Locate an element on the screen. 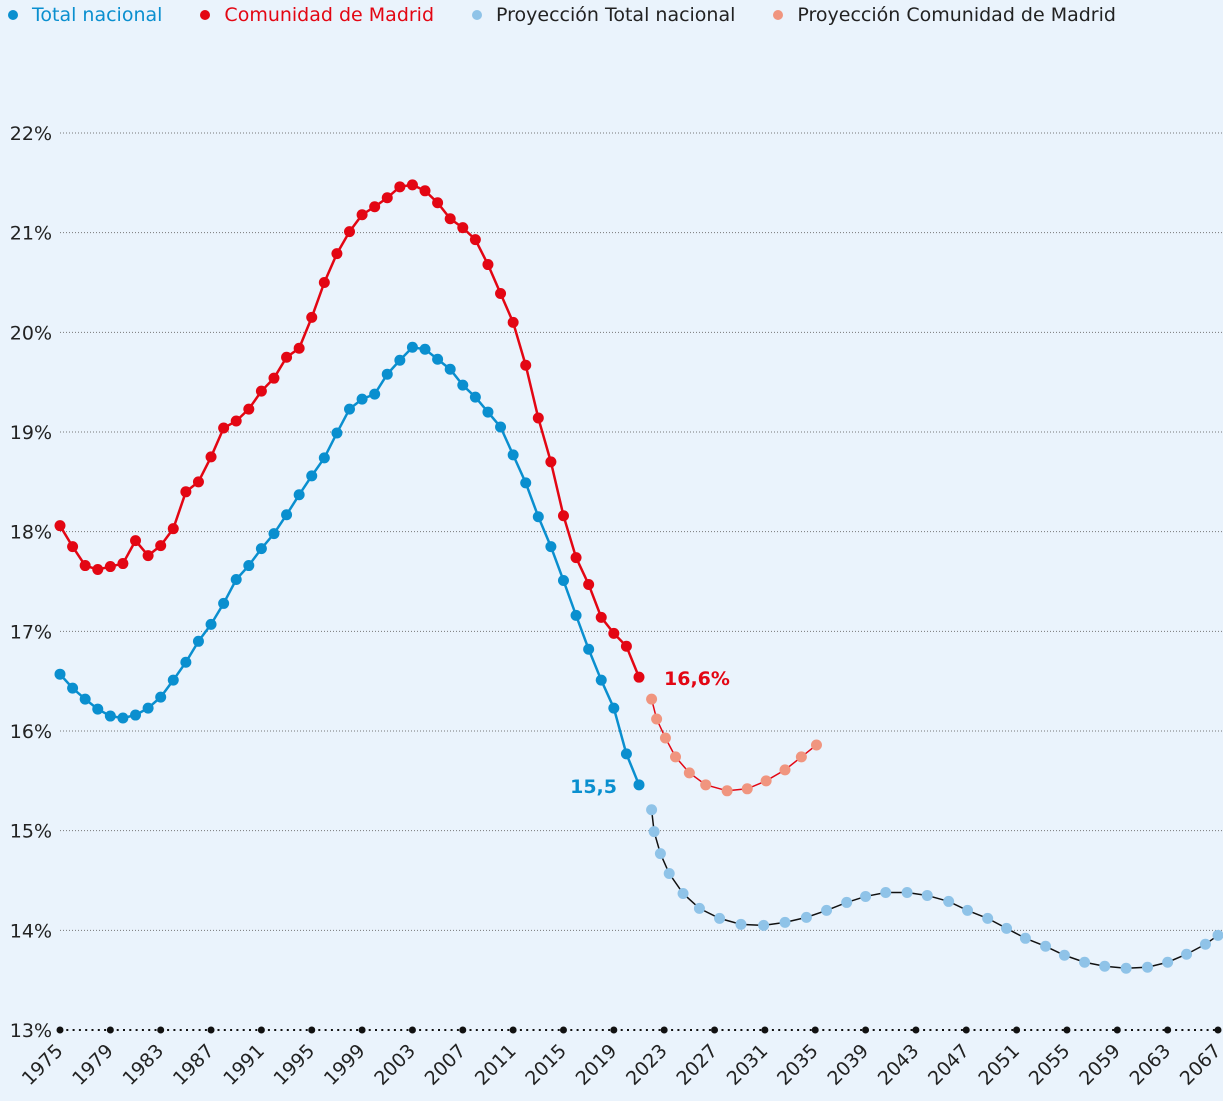  legend-item: Proyección Comunidad de Madrid is located at coordinates (944, 15).